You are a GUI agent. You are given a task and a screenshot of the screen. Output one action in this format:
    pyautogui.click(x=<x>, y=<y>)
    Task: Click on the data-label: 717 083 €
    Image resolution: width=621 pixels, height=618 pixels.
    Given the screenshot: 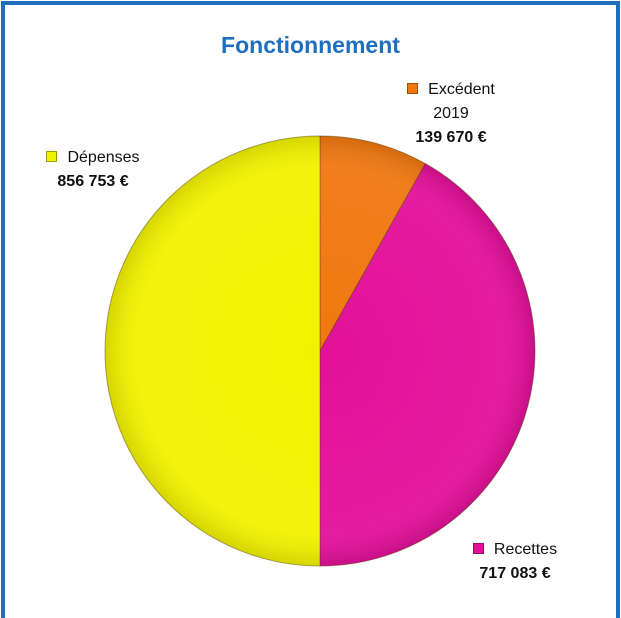 What is the action you would take?
    pyautogui.click(x=515, y=573)
    